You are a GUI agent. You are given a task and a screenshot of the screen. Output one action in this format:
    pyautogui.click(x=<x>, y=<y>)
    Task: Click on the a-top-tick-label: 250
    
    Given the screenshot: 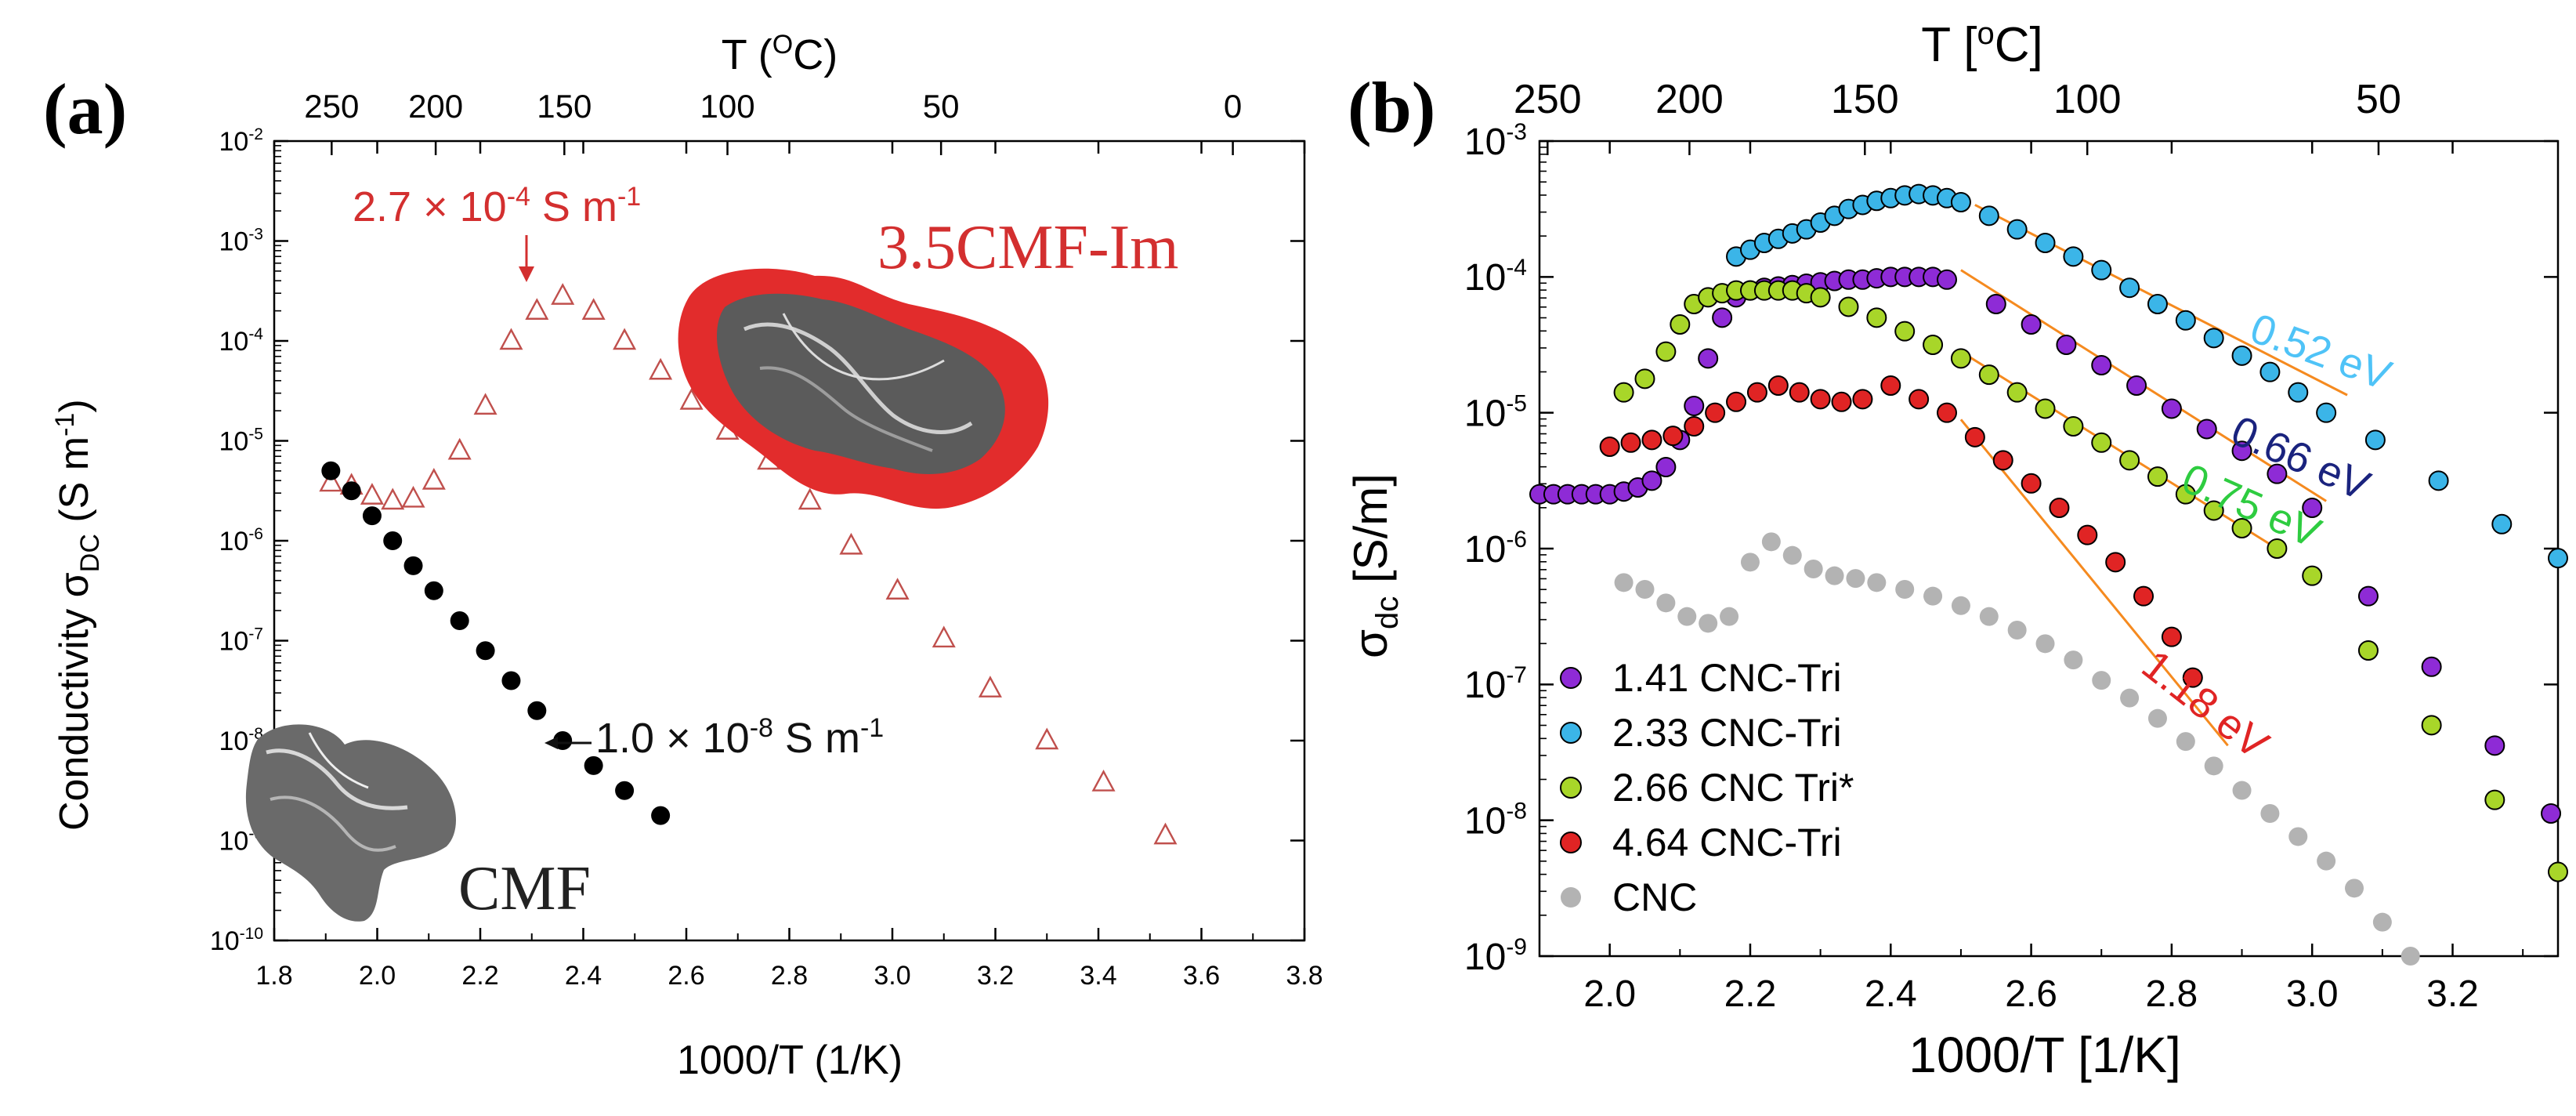 What is the action you would take?
    pyautogui.click(x=332, y=106)
    